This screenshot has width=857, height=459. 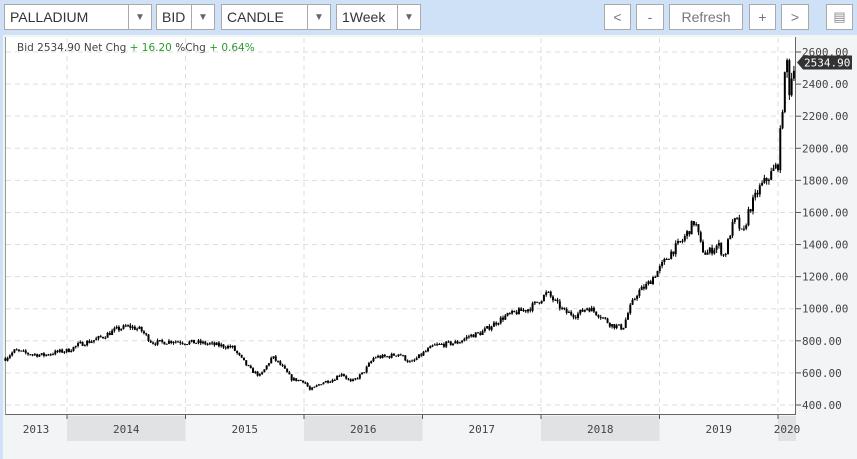 What do you see at coordinates (78, 17) in the screenshot?
I see `symbol-select: PALLADIUM ▼` at bounding box center [78, 17].